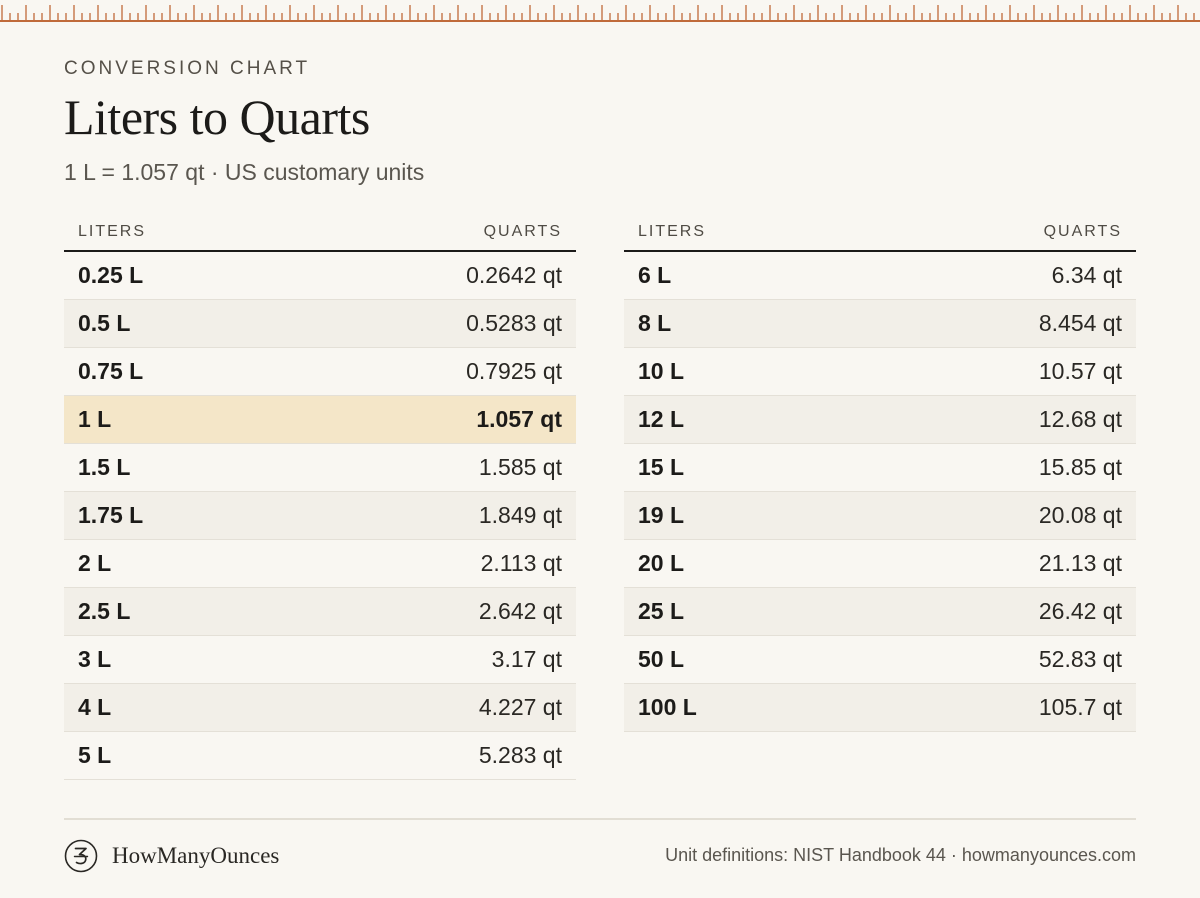 This screenshot has height=898, width=1200. What do you see at coordinates (1086, 275) in the screenshot?
I see `quarts-value: 6.34 qt` at bounding box center [1086, 275].